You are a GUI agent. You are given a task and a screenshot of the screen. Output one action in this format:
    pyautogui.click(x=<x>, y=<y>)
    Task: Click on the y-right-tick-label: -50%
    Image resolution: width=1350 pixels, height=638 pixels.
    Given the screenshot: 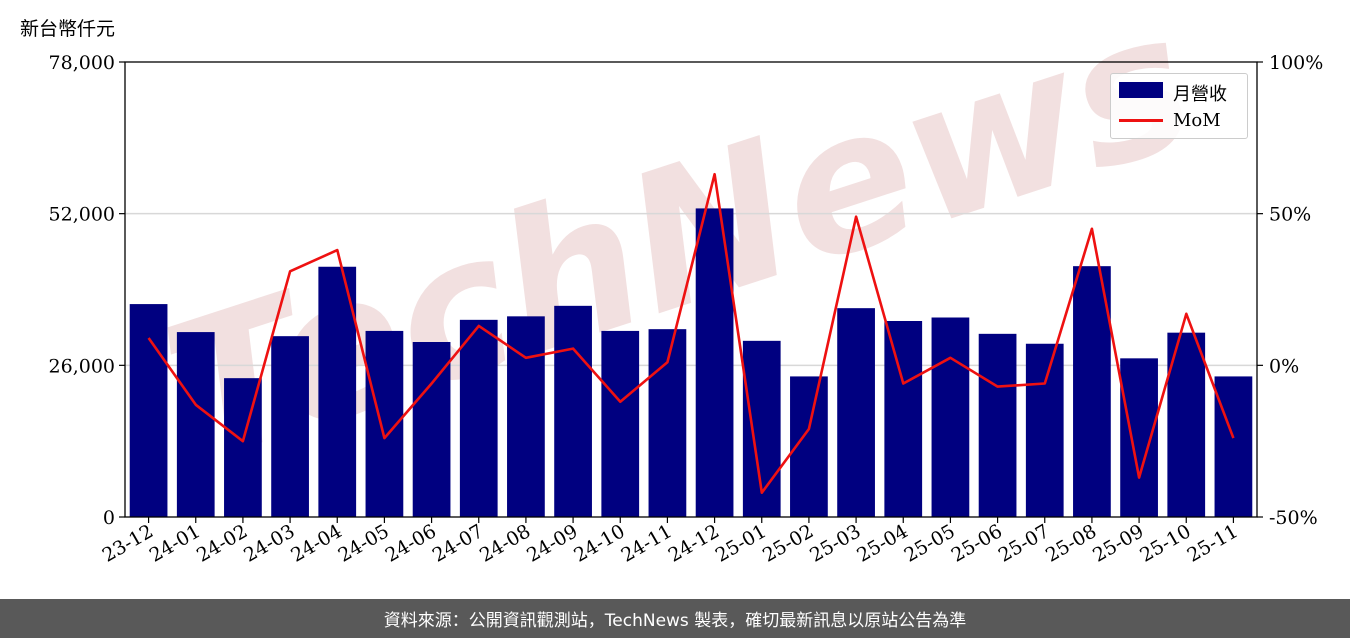 What is the action you would take?
    pyautogui.click(x=1293, y=518)
    